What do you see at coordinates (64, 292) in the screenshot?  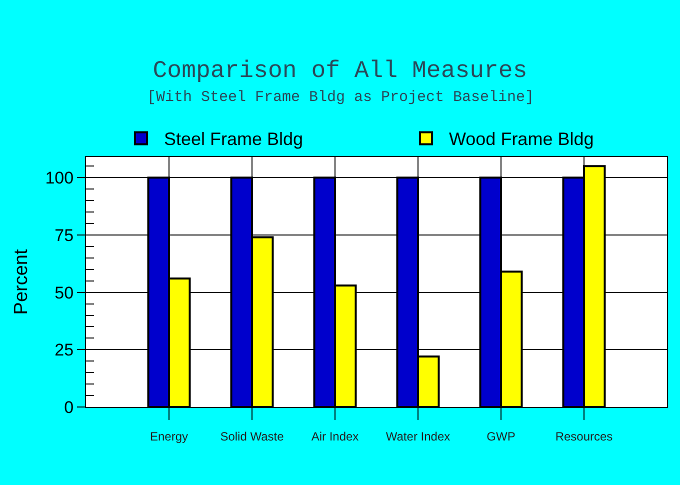 I see `y-tick-label: 50` at bounding box center [64, 292].